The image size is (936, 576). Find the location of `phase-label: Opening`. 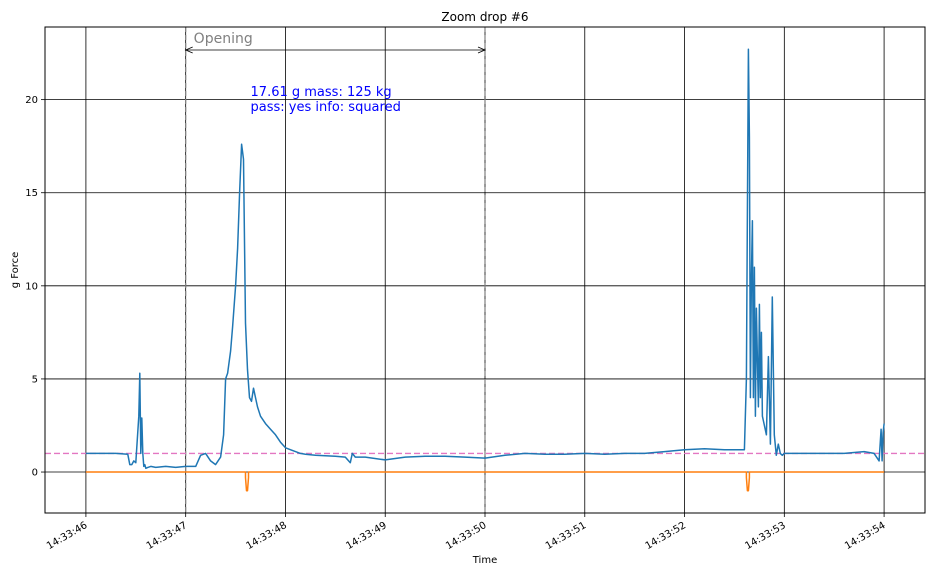

phase-label: Opening is located at coordinates (223, 39).